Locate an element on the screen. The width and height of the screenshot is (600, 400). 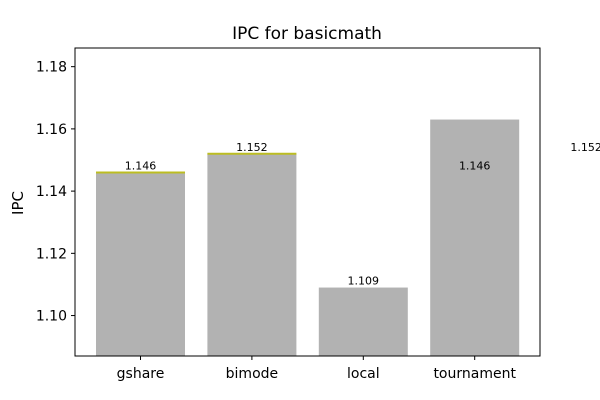
bar-gshare is located at coordinates (140, 264).